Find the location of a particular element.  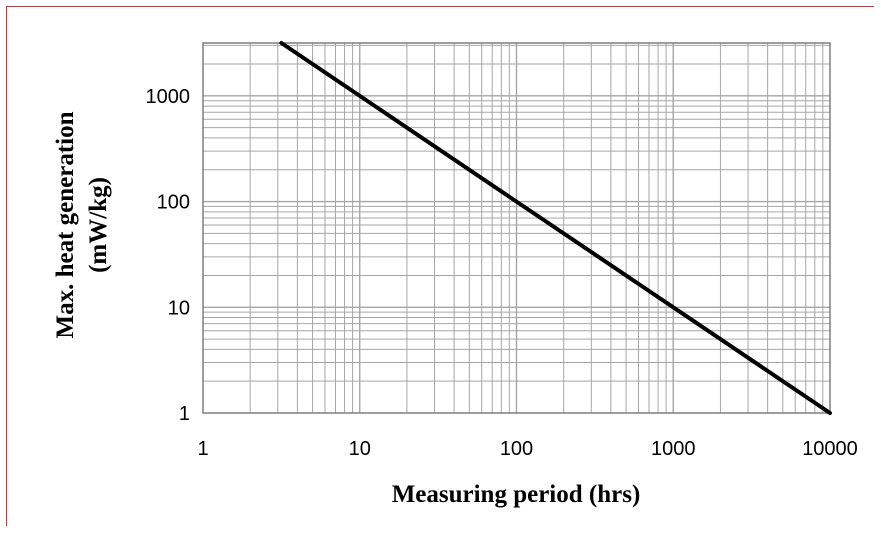

y-tick-label: 1000 is located at coordinates (168, 97).